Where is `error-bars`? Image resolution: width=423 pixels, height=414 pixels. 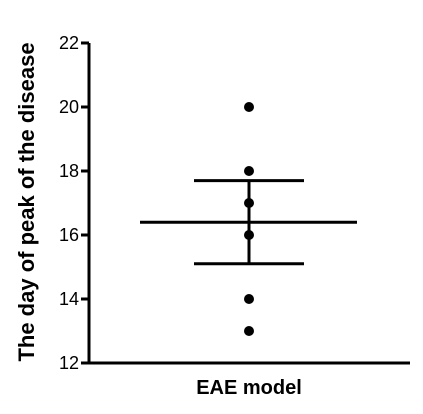 error-bars is located at coordinates (248, 222).